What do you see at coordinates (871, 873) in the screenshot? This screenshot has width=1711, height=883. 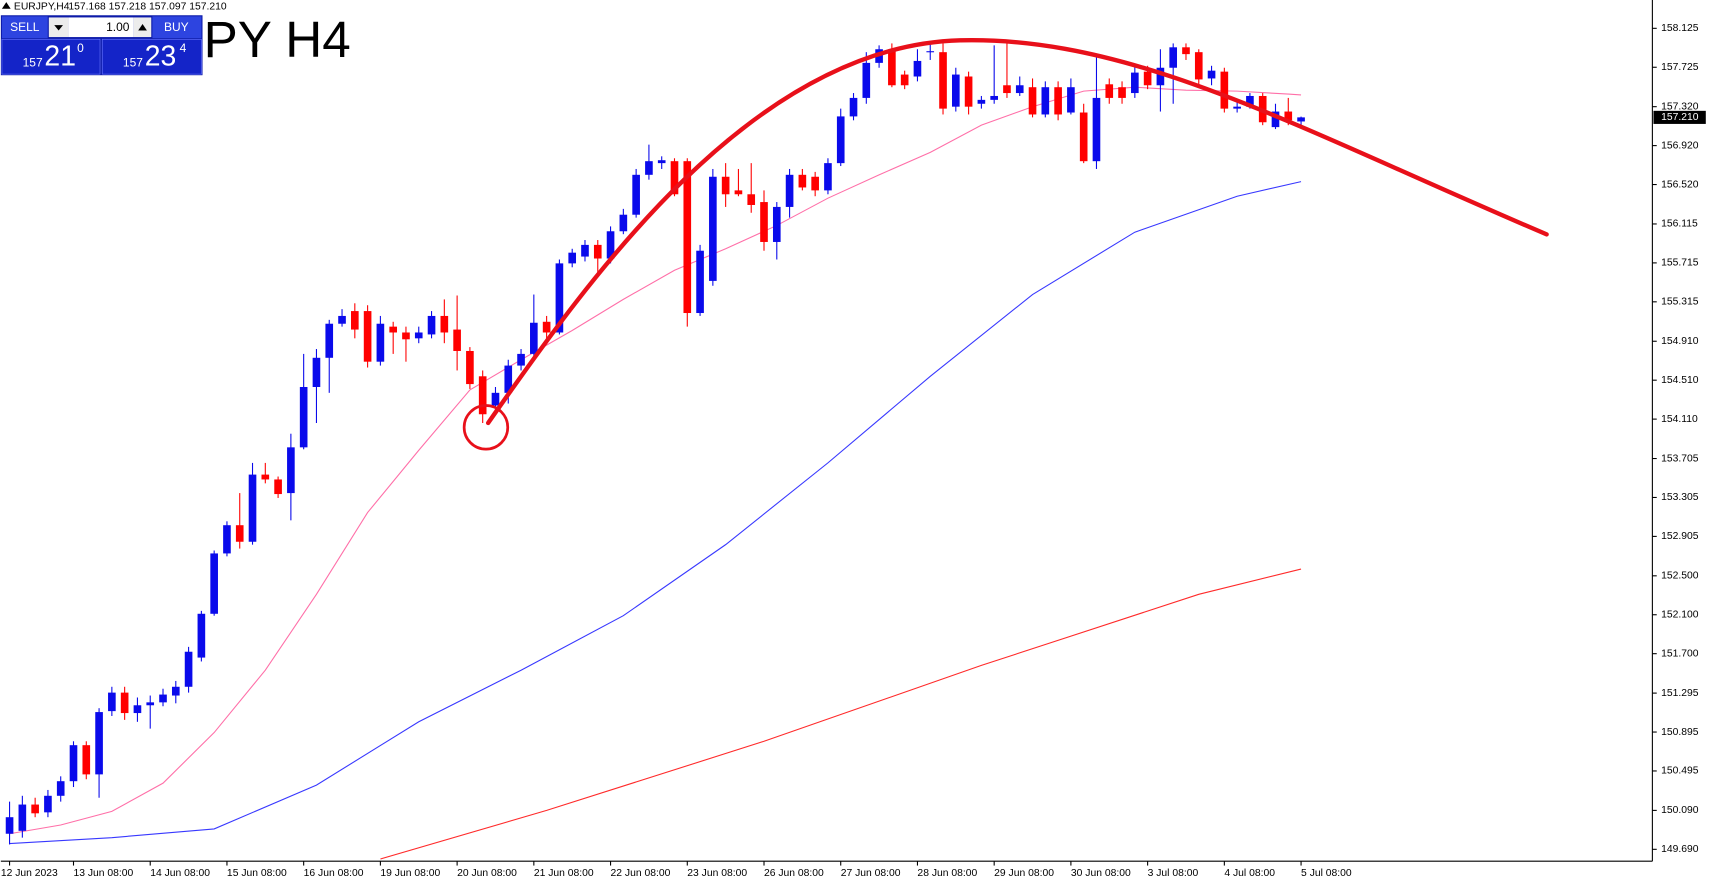 I see `x-tick-label: 27 Jun 08:00` at bounding box center [871, 873].